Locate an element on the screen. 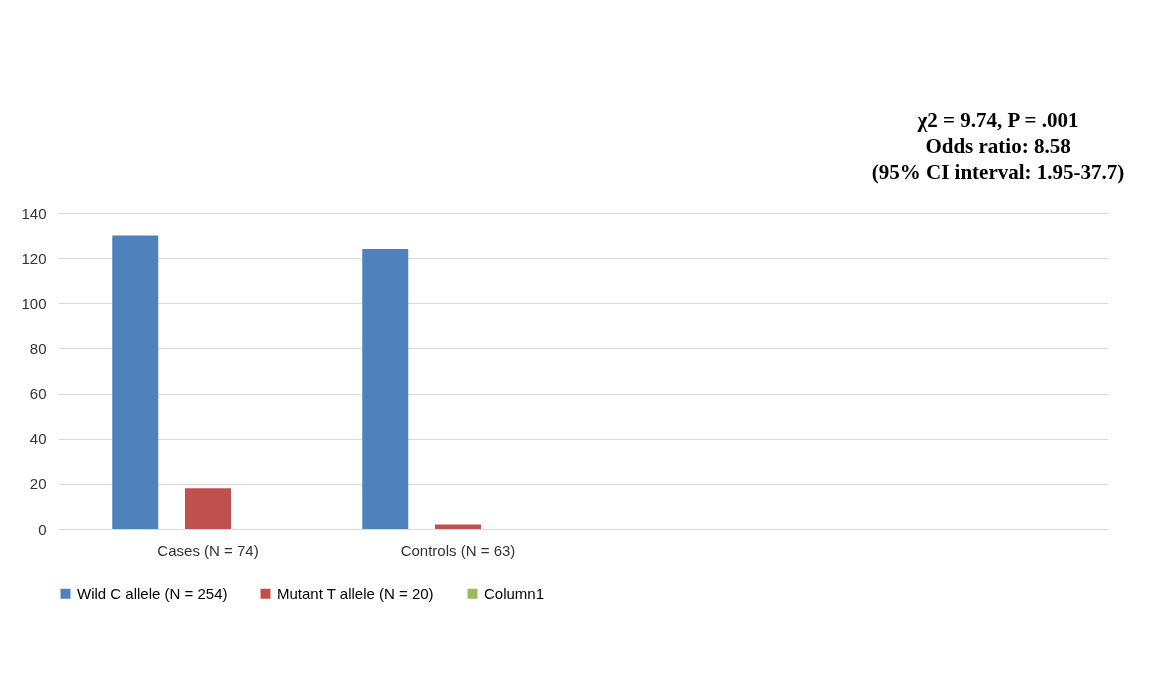 This screenshot has height=675, width=1149. y-tick-label: 80 is located at coordinates (38, 348).